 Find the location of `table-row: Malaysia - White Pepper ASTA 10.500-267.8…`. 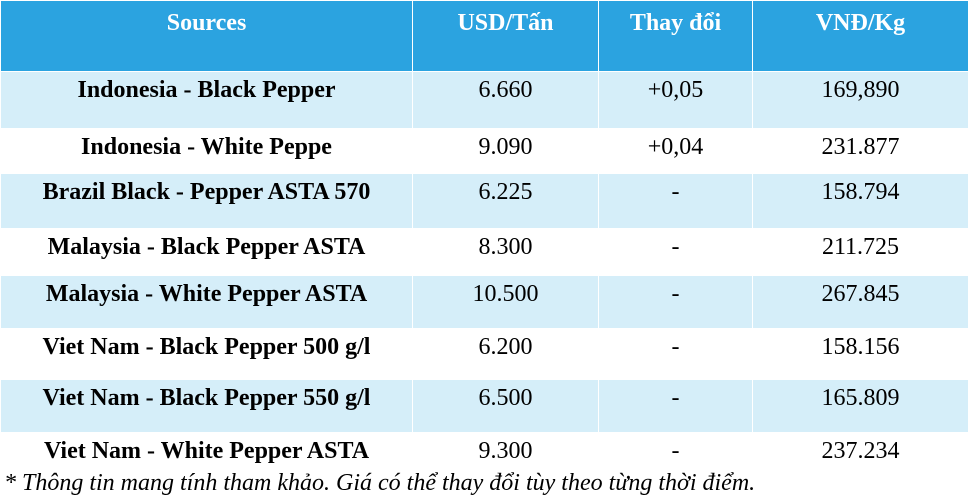

table-row: Malaysia - White Pepper ASTA 10.500-267.8… is located at coordinates (484, 302).